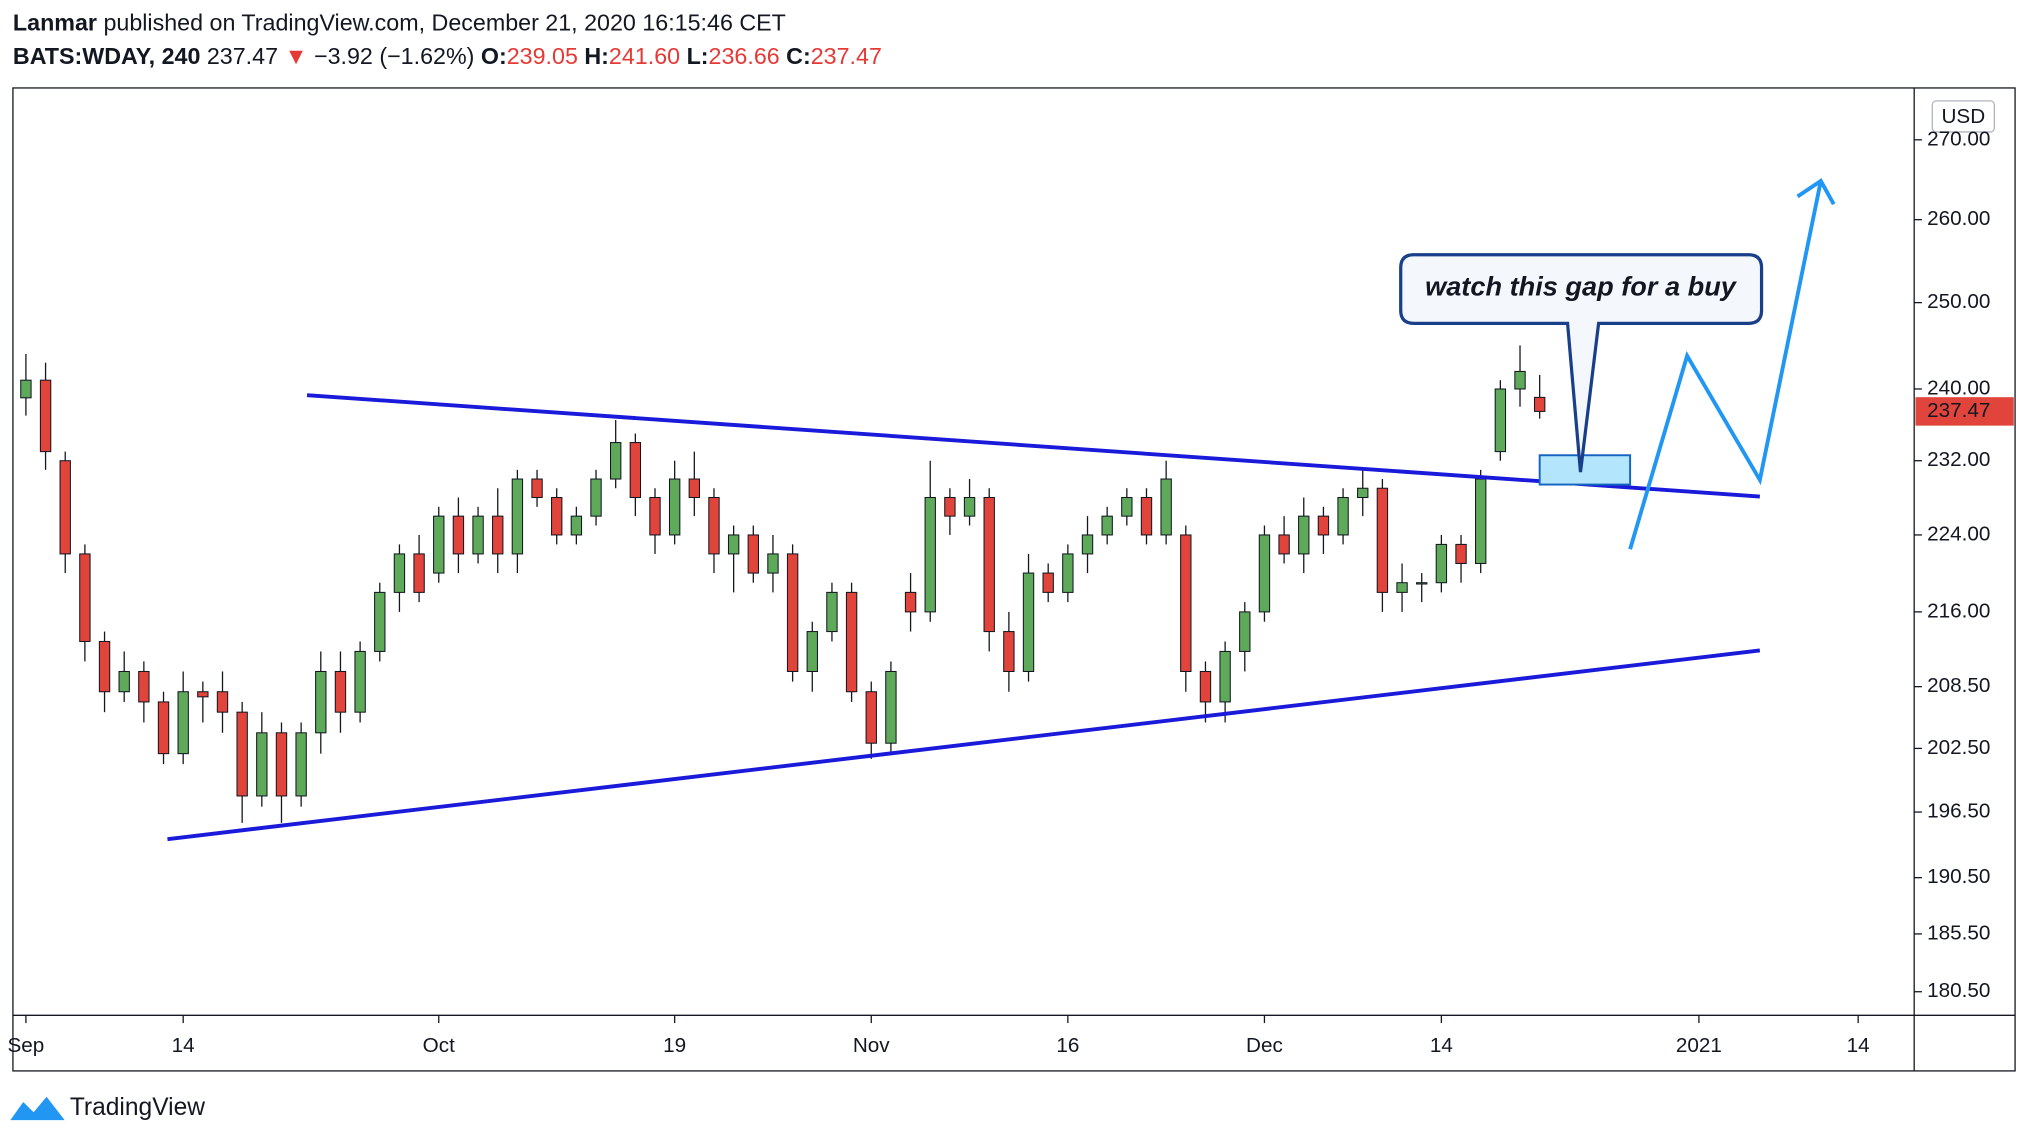 Image resolution: width=2028 pixels, height=1144 pixels. What do you see at coordinates (1581, 363) in the screenshot?
I see `callout-box` at bounding box center [1581, 363].